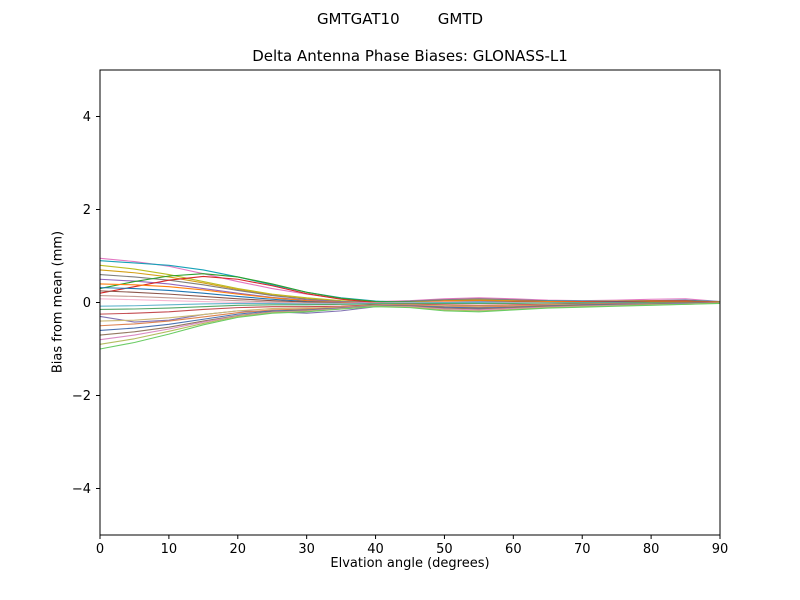 The image size is (800, 600). What do you see at coordinates (375, 549) in the screenshot?
I see `x-tick-label: 40` at bounding box center [375, 549].